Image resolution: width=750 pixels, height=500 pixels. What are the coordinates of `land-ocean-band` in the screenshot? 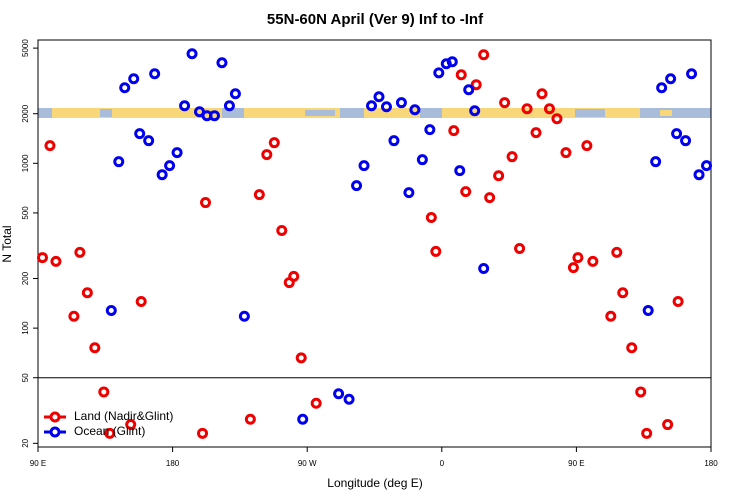 It's located at (374, 113).